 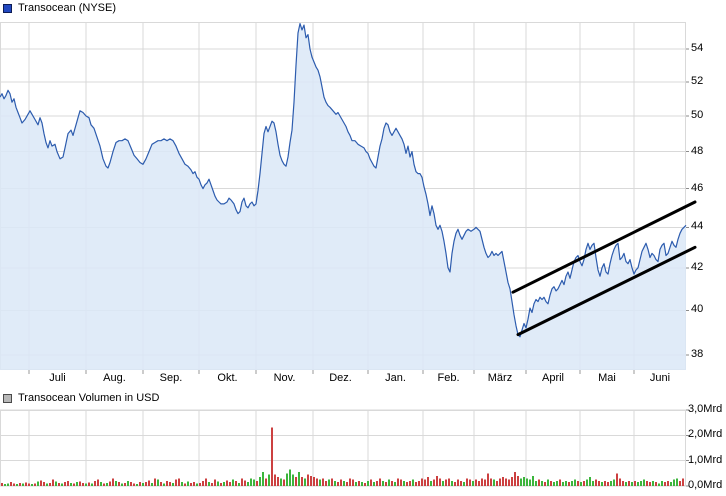 What do you see at coordinates (342, 456) in the screenshot?
I see `volume-bars` at bounding box center [342, 456].